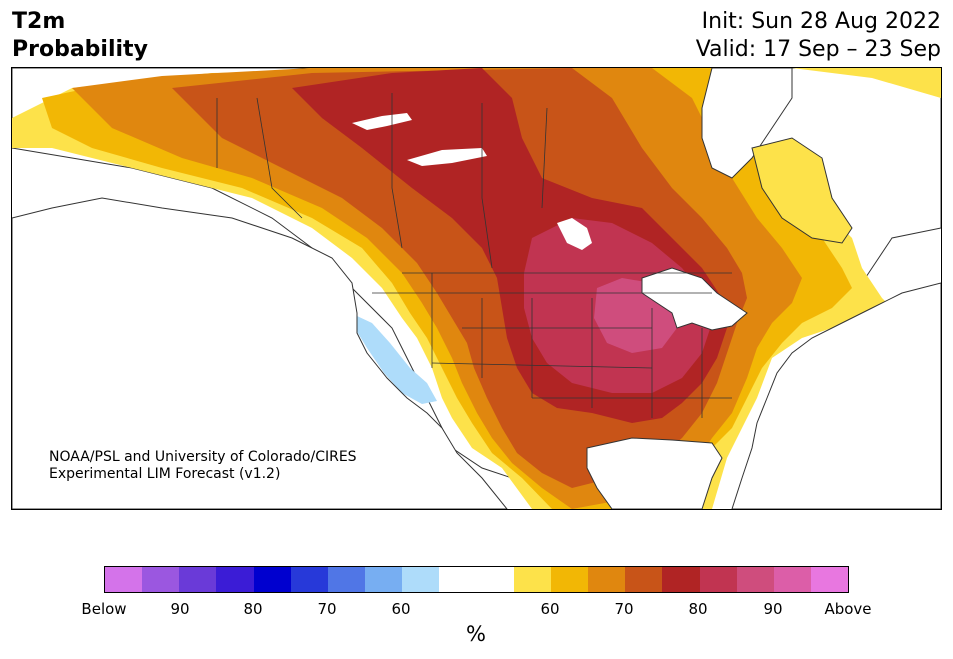 The height and width of the screenshot is (659, 953). I want to click on title-line-2: Probability, so click(80, 49).